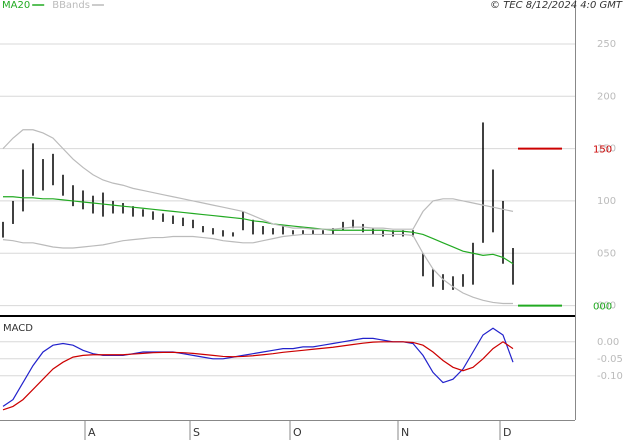  I want to click on x-tick-label: A, so click(92, 432).